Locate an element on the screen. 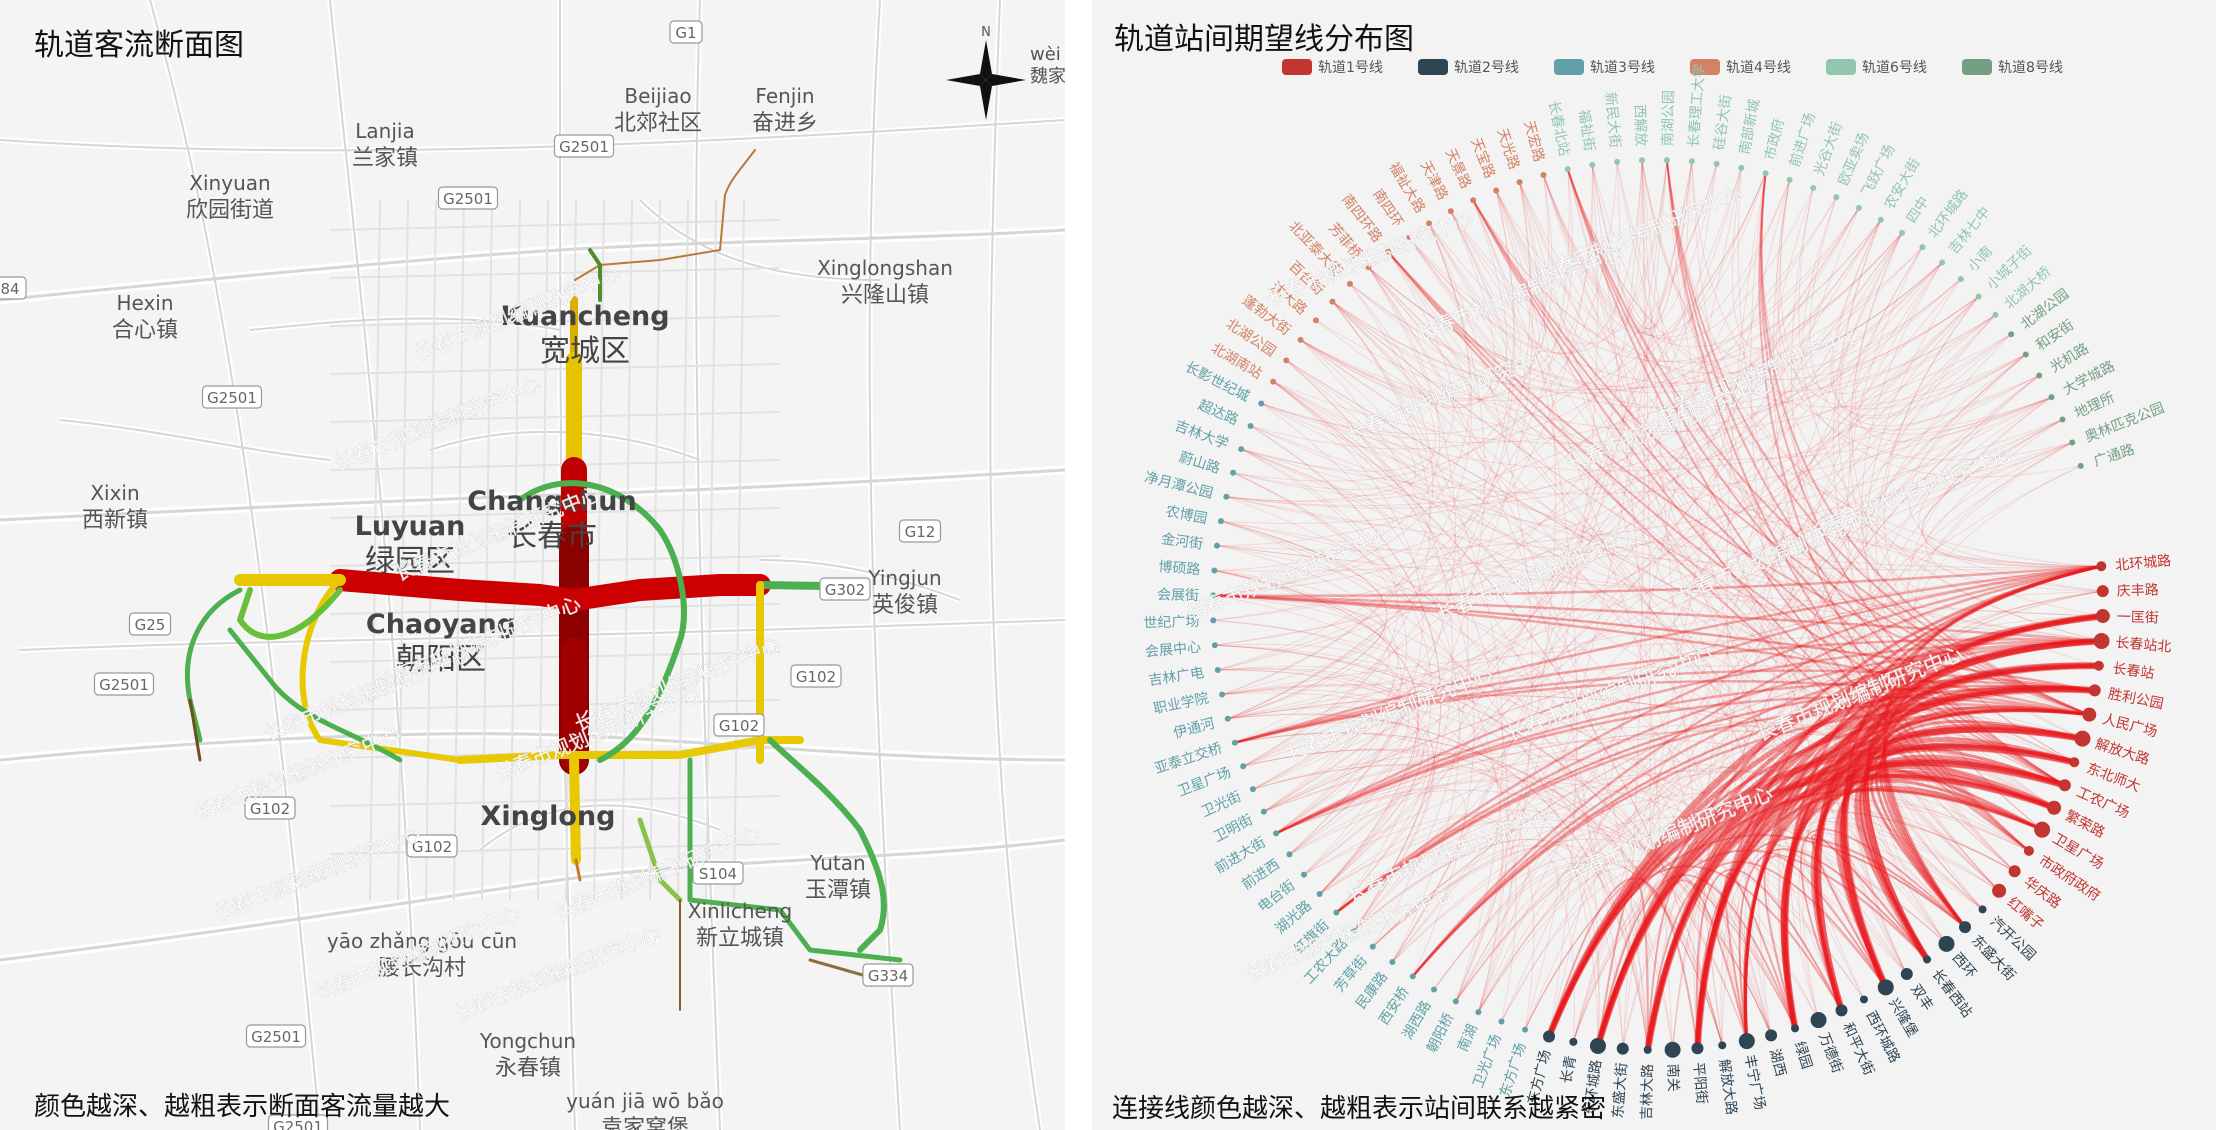 The width and height of the screenshot is (2216, 1130). station-label: 胜利公园 is located at coordinates (2136, 699).